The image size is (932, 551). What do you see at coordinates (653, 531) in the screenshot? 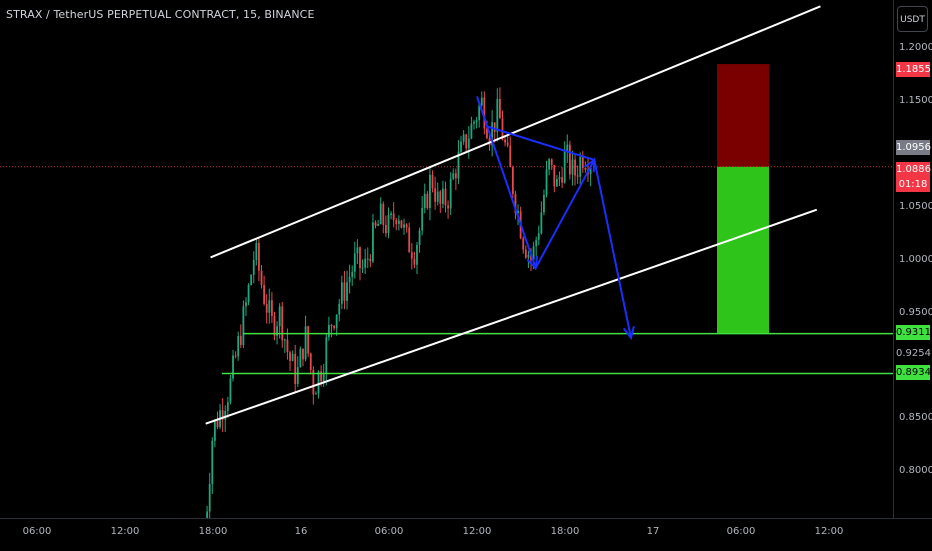
I see `time-tick-label: 17` at bounding box center [653, 531].